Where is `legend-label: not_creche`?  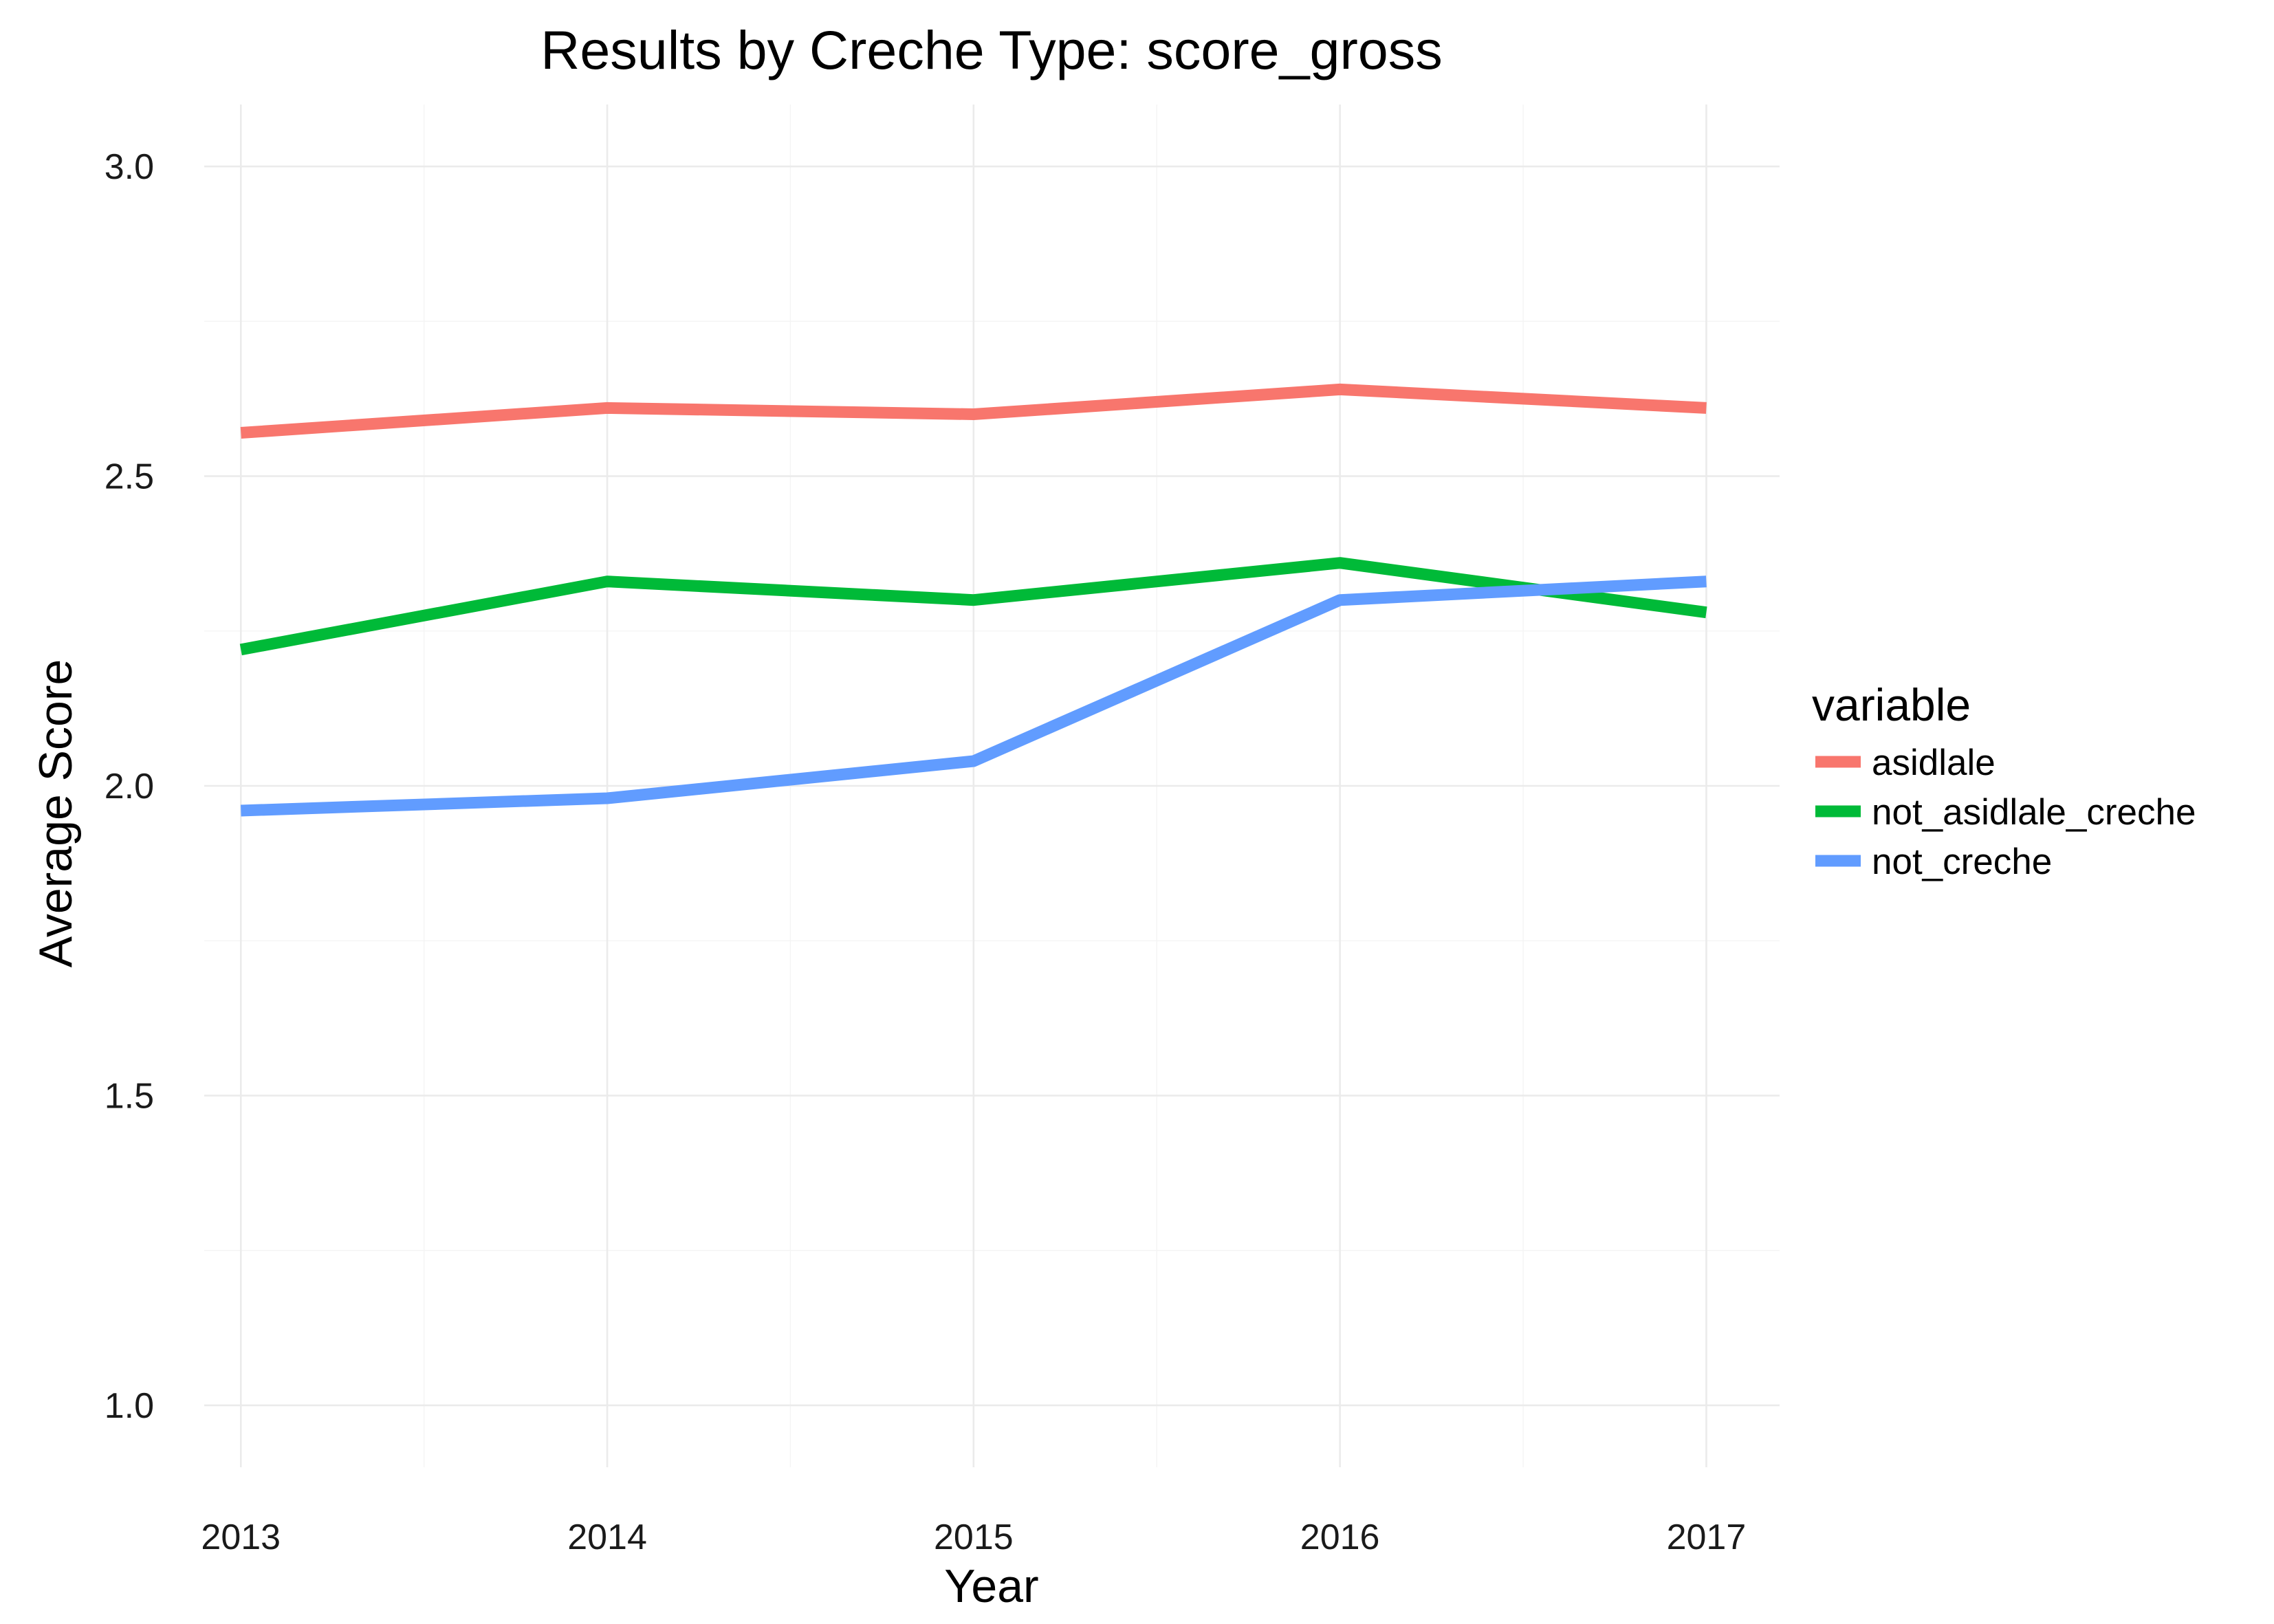
legend-label: not_creche is located at coordinates (1962, 862).